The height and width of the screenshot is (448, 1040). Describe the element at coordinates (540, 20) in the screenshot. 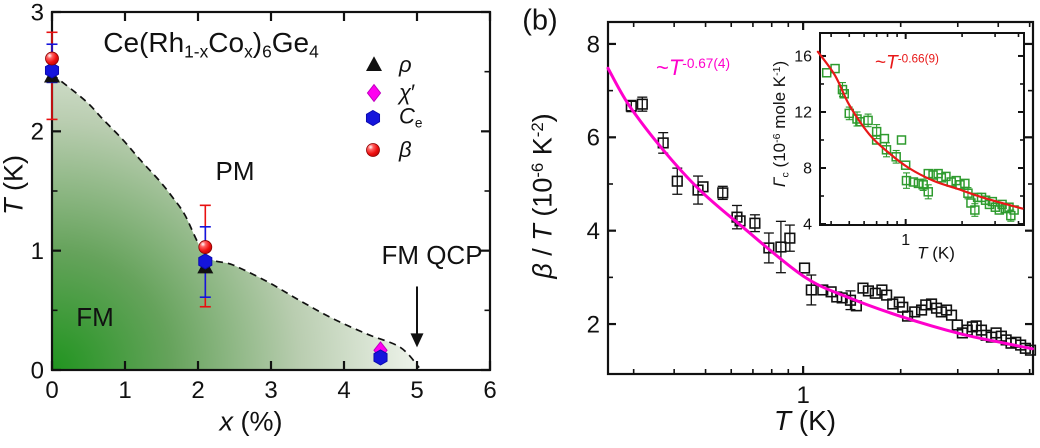

I see `panel-b-tag: (b)` at that location.